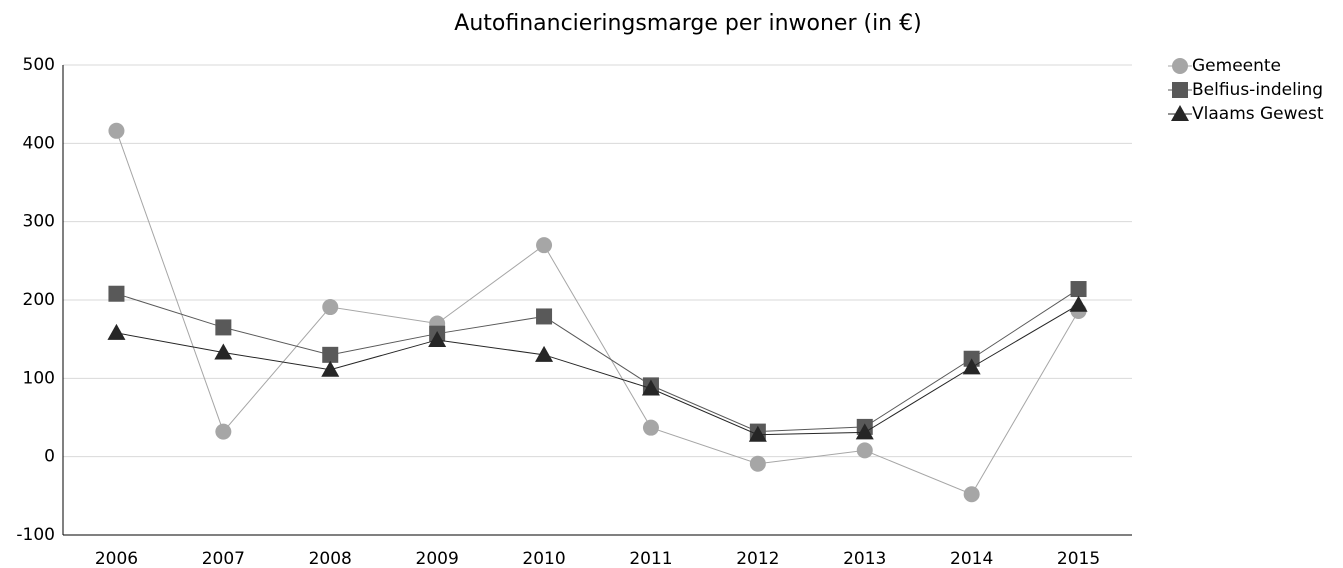 This screenshot has height=568, width=1343. I want to click on y-tick-label: -100, so click(35, 535).